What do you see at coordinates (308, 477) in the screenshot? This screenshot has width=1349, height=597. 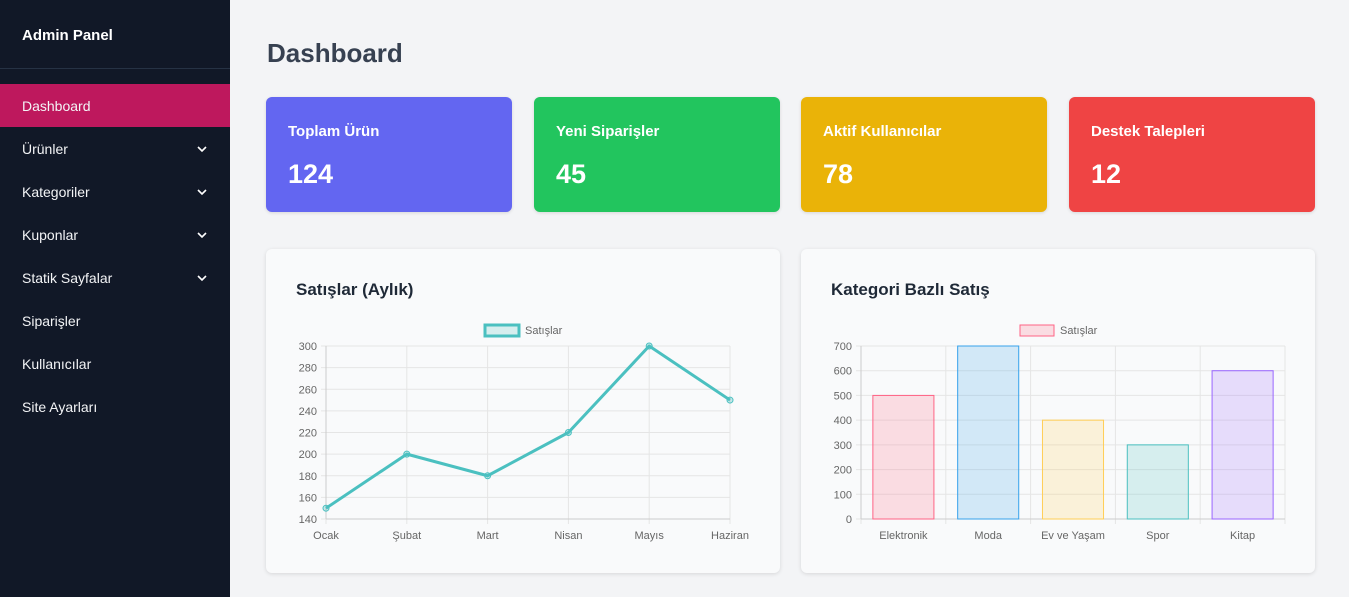 I see `y-tick-label: 180` at bounding box center [308, 477].